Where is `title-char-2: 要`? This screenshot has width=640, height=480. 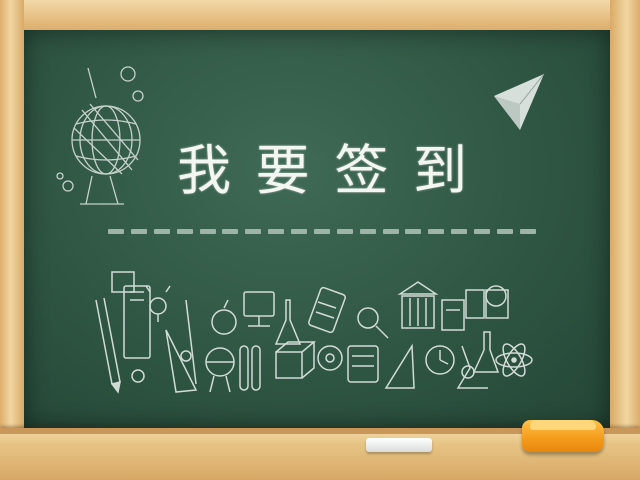 title-char-2: 要 is located at coordinates (282, 170).